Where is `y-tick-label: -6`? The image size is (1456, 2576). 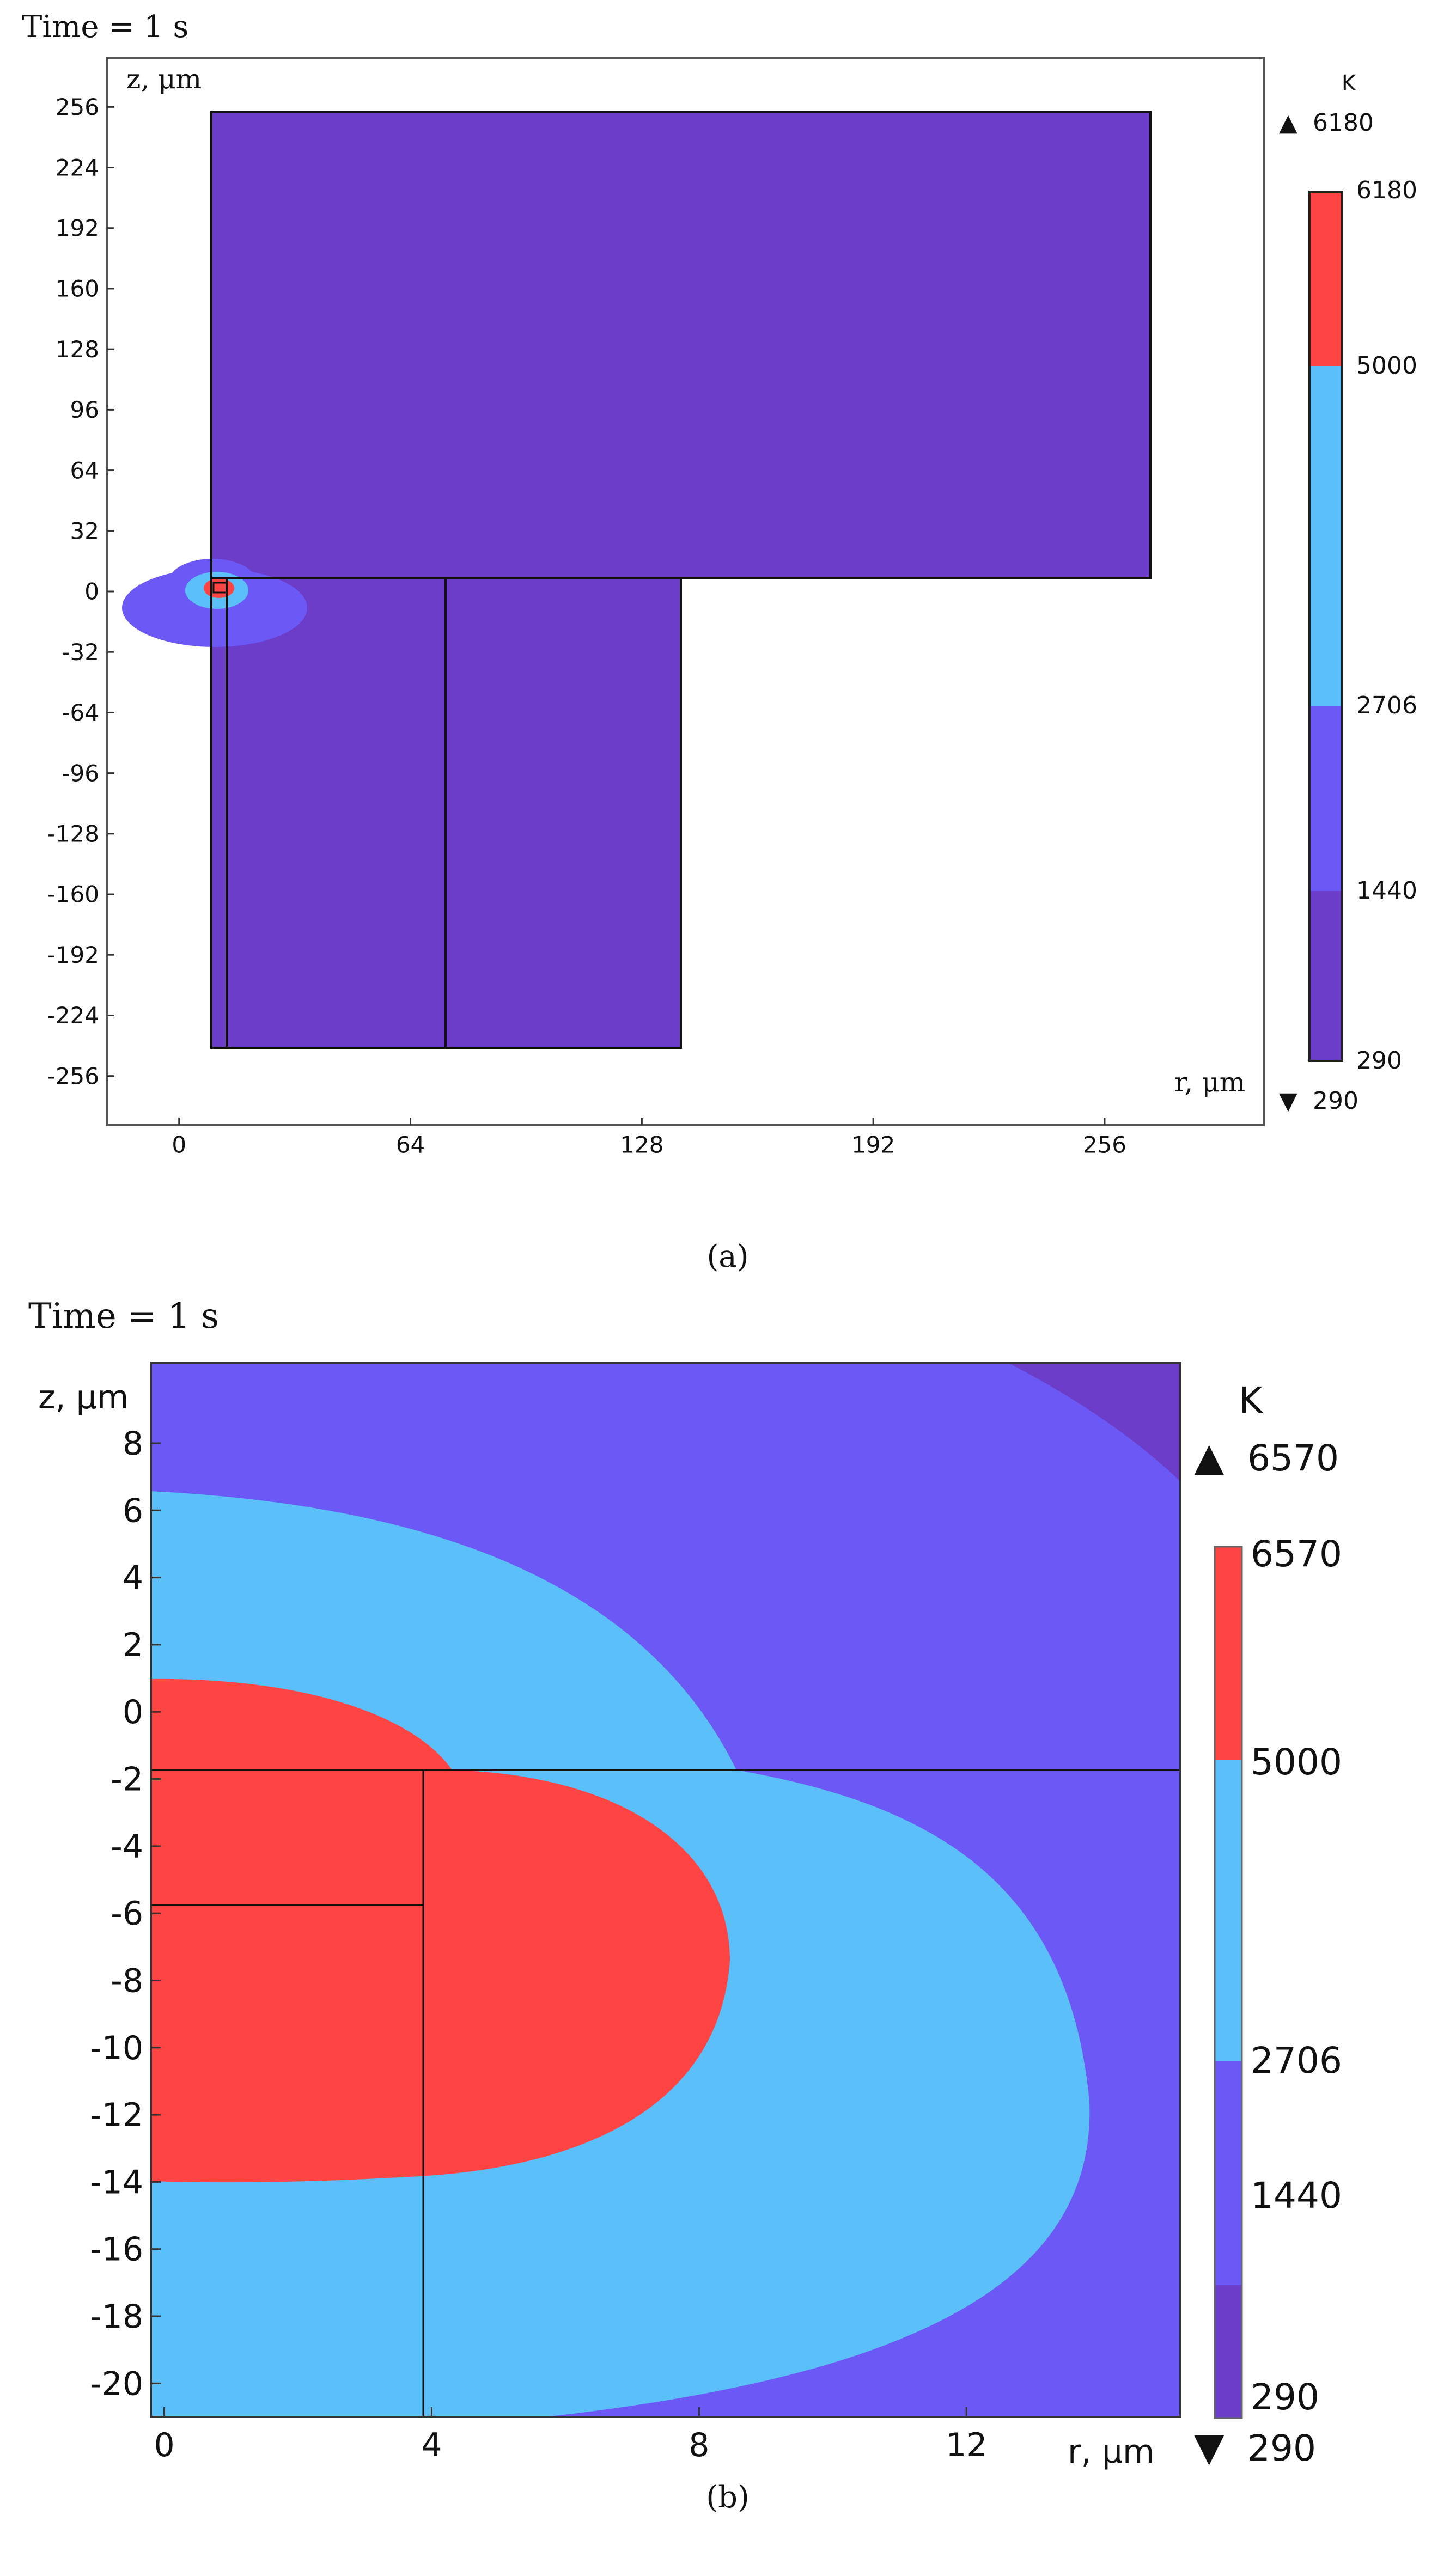 y-tick-label: -6 is located at coordinates (127, 1914).